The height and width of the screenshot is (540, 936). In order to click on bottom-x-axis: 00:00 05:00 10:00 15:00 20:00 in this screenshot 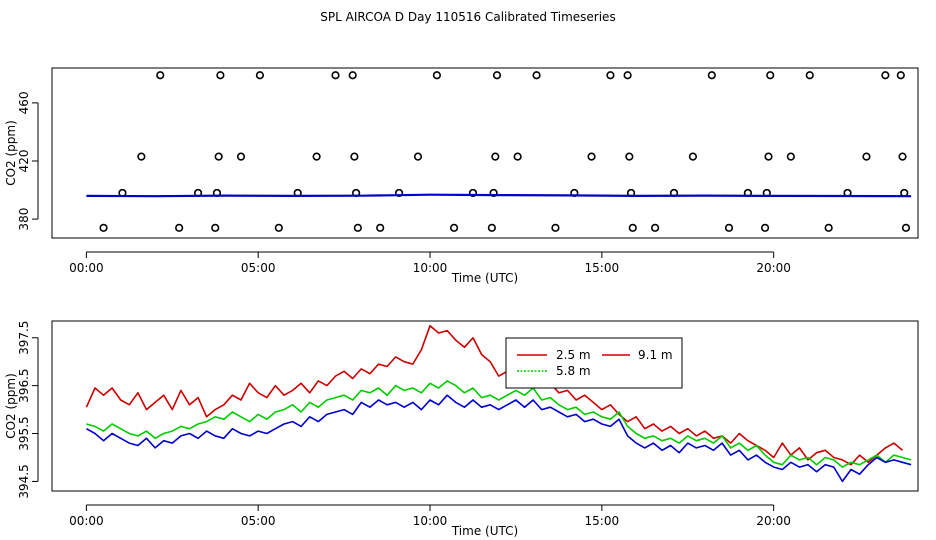, I will do `click(430, 516)`.